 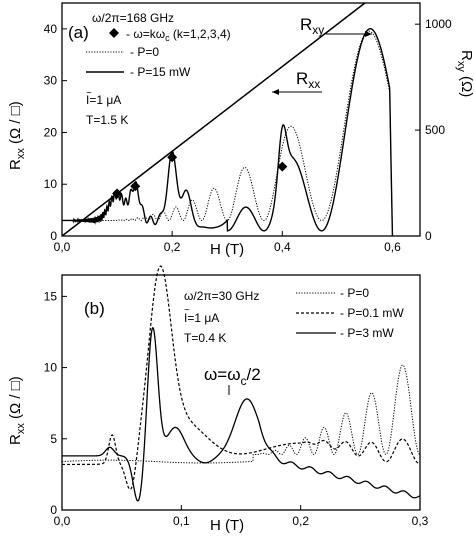 What do you see at coordinates (227, 249) in the screenshot?
I see `panel-a-x-label: H (T)` at bounding box center [227, 249].